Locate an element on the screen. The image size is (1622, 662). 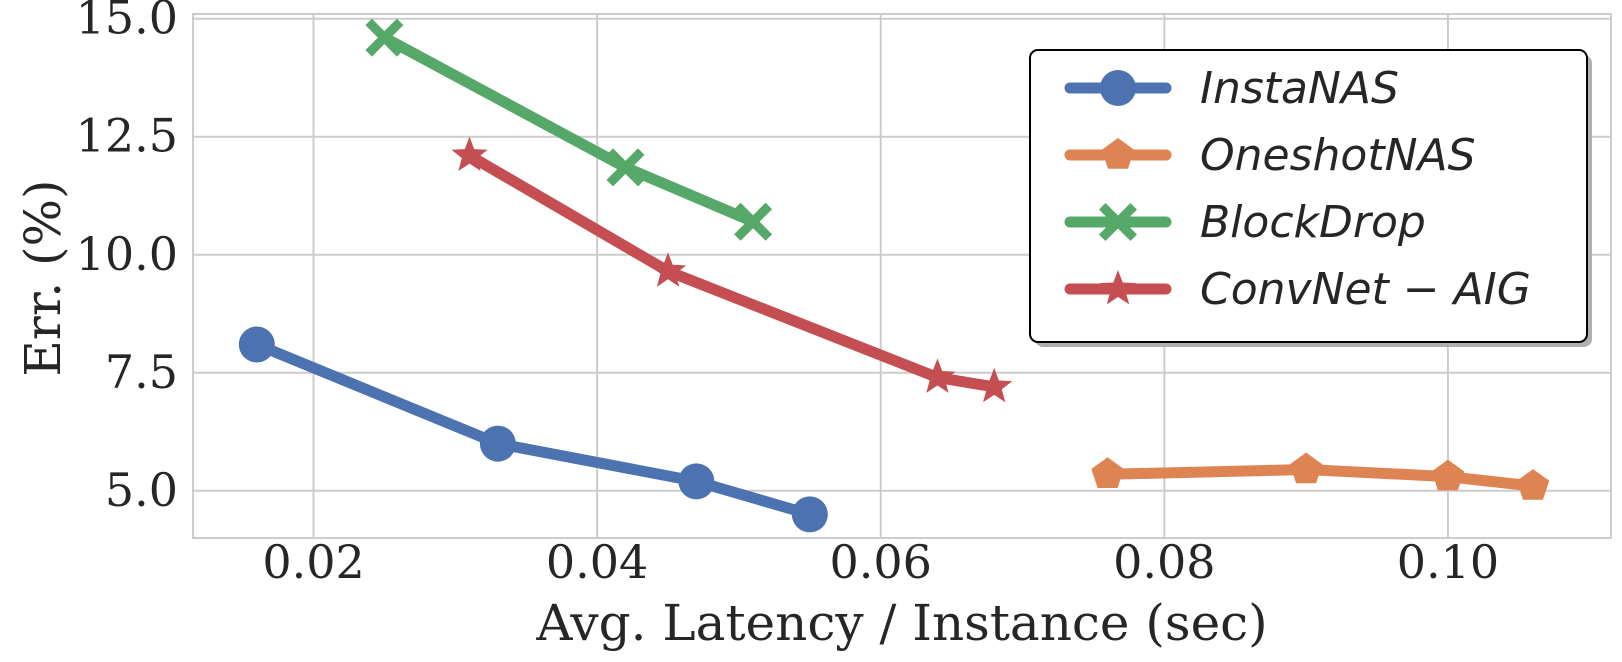
x-tick-labels: 0.02 0.04 0.06 0.08 0.10 is located at coordinates (880, 562).